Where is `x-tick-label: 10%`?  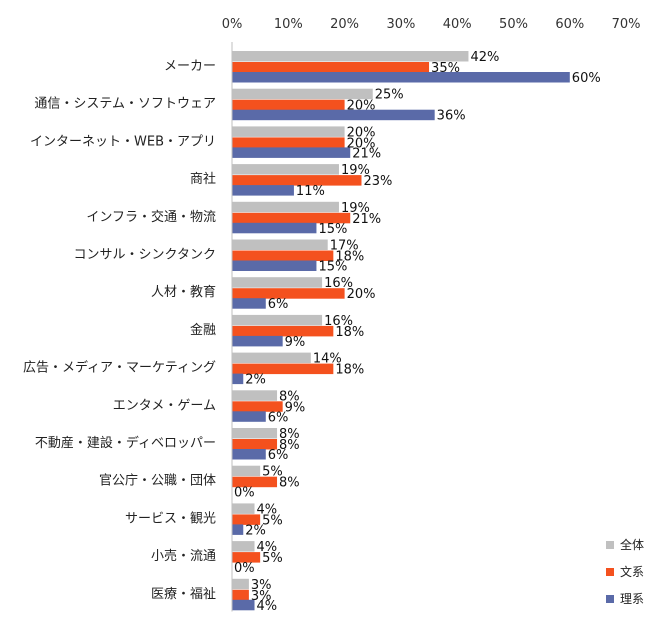 x-tick-label: 10% is located at coordinates (288, 24).